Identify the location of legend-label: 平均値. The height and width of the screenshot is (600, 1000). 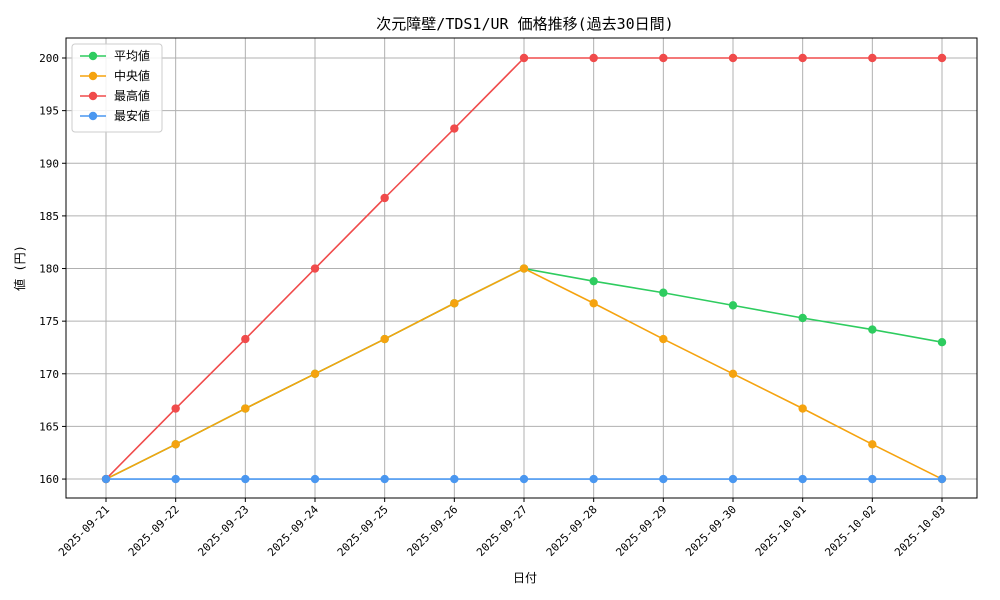
(132, 55).